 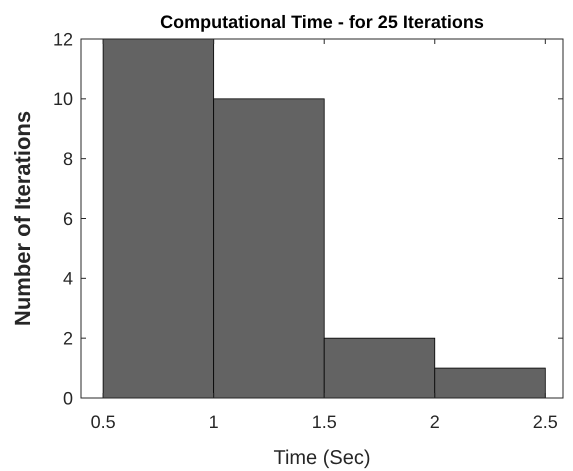 What do you see at coordinates (22, 218) in the screenshot?
I see `y-axis-title: Number of Iterations` at bounding box center [22, 218].